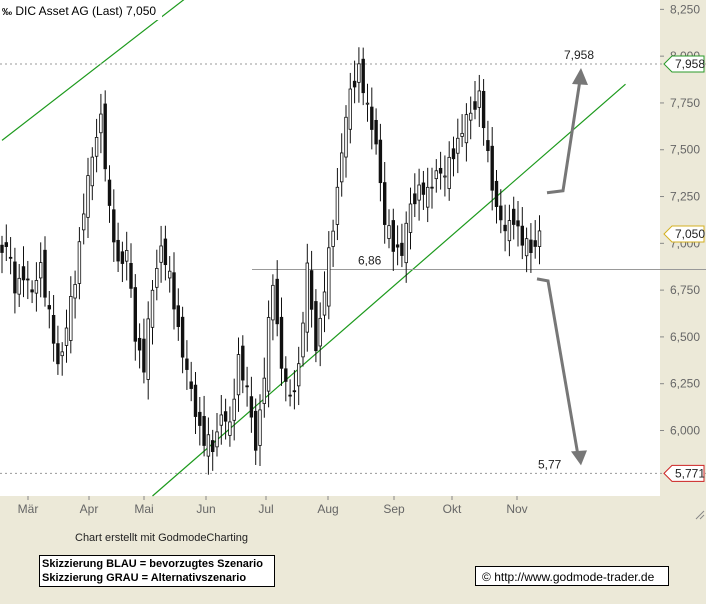 The height and width of the screenshot is (604, 706). I want to click on x-tick-label: Mär, so click(28, 509).